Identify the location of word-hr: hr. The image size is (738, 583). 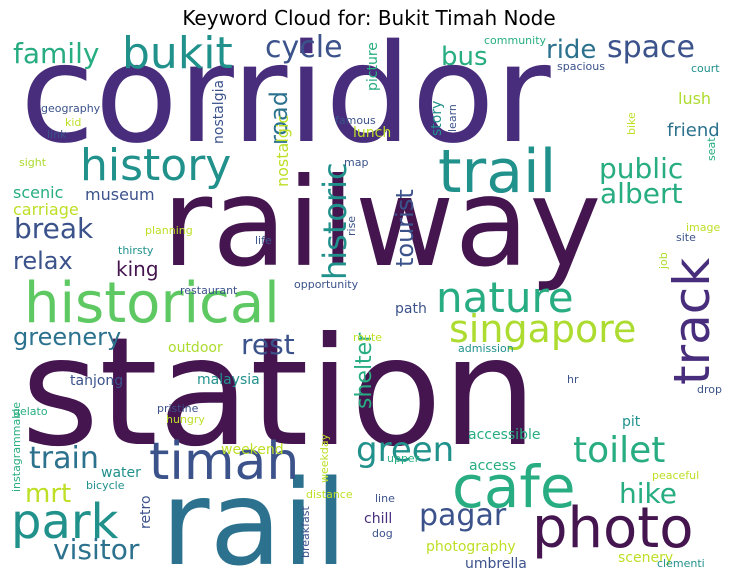
(573, 379).